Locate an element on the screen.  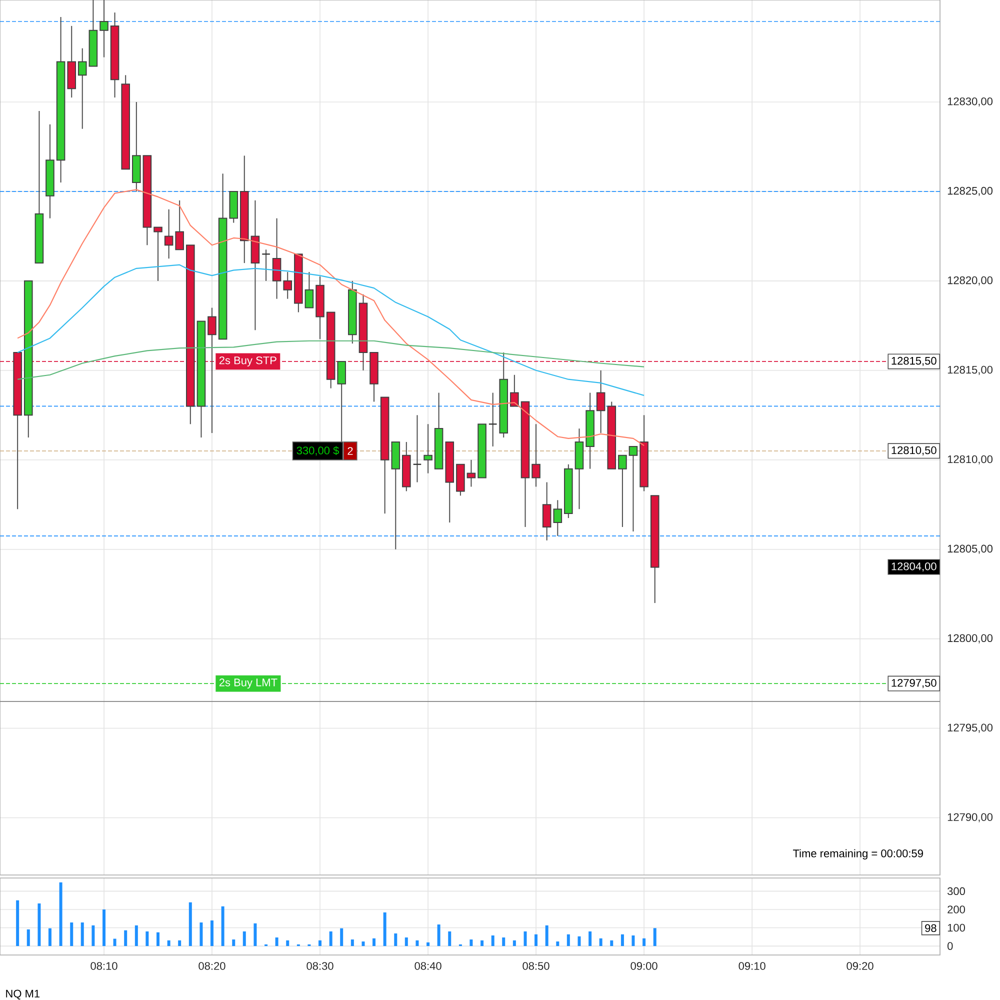
annotation: 12815,50 is located at coordinates (914, 361).